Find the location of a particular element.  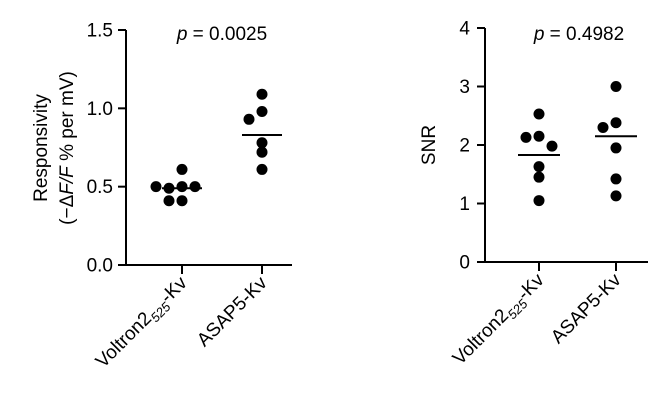

y-axis-label: SNR is located at coordinates (429, 145).